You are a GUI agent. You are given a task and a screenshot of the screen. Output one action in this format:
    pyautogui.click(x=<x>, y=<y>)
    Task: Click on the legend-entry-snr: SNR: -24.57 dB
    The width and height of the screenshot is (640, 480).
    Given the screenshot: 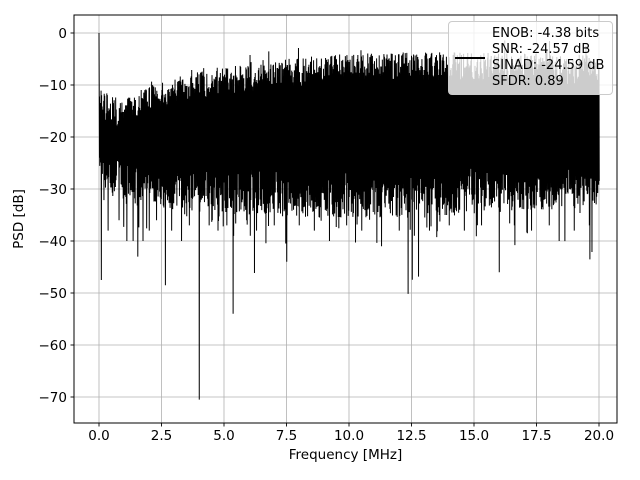 What is the action you would take?
    pyautogui.click(x=541, y=49)
    